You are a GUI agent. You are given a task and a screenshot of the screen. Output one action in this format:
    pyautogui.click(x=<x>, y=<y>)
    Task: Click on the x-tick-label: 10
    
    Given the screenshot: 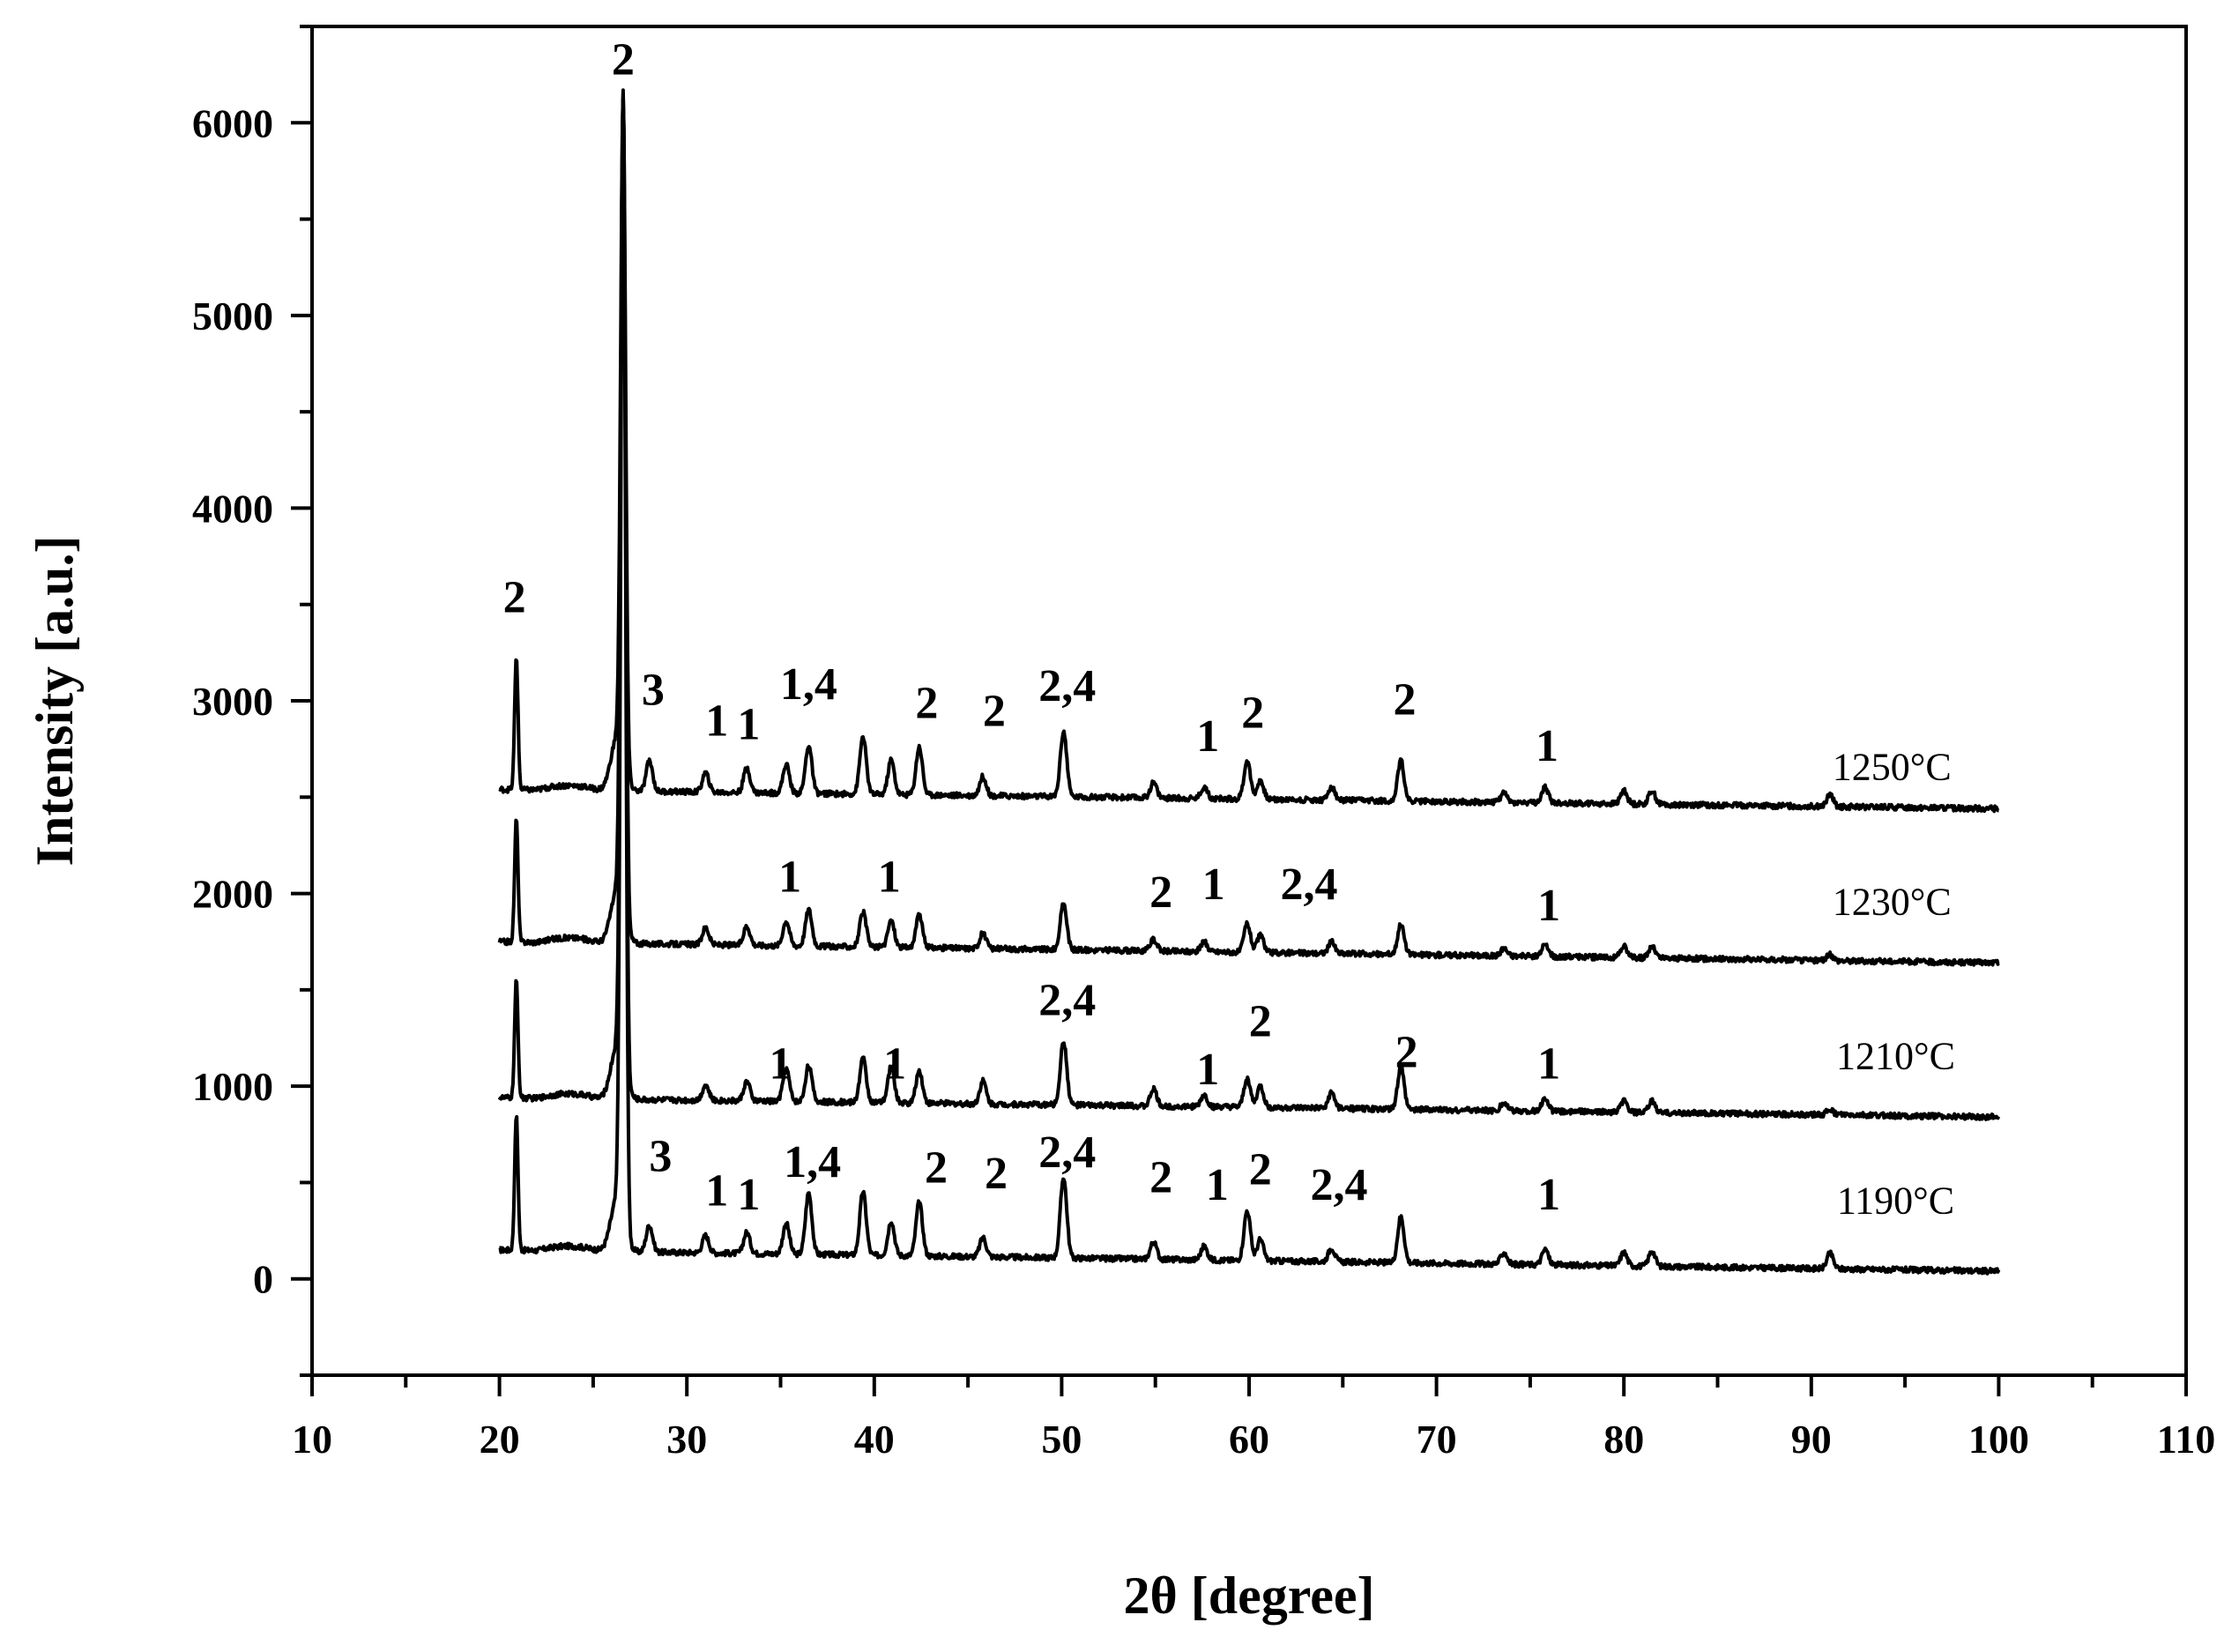 What is the action you would take?
    pyautogui.click(x=312, y=1439)
    